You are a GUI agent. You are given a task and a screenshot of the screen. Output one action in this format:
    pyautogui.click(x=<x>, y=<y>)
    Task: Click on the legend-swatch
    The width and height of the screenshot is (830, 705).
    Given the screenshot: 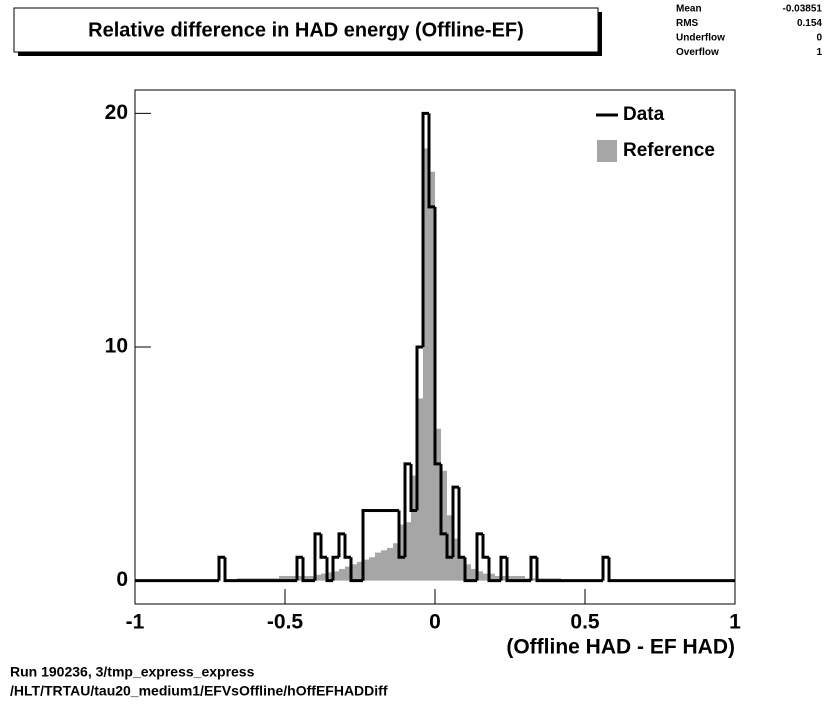 What is the action you would take?
    pyautogui.click(x=607, y=151)
    